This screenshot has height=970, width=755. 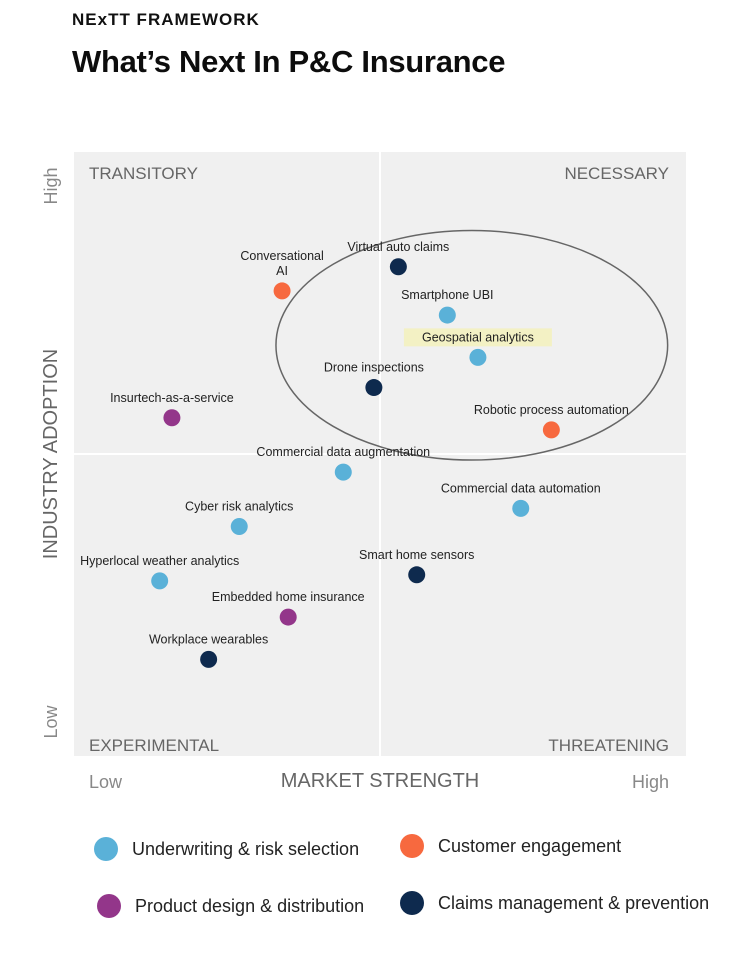 I want to click on point-label-virtual-auto-claims: Virtual auto claims, so click(x=398, y=247).